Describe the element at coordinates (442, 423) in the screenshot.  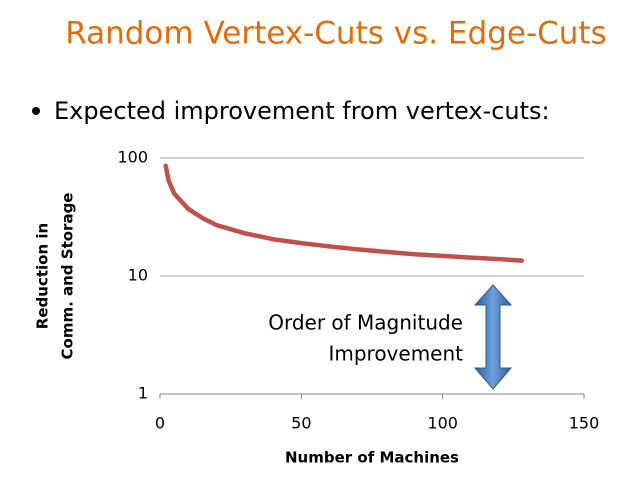
I see `x-tick-label: 100` at that location.